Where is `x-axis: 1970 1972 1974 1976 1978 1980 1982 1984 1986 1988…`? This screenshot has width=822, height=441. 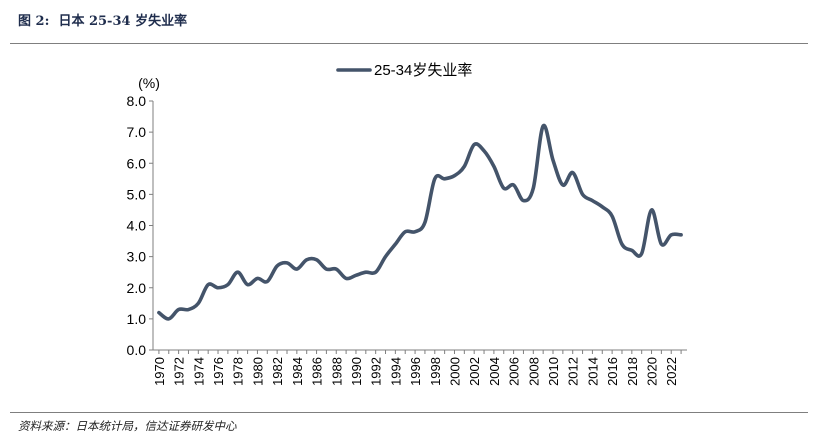
x-axis: 1970 1972 1974 1976 1978 1980 1982 1984 1986 1988… is located at coordinates (419, 367).